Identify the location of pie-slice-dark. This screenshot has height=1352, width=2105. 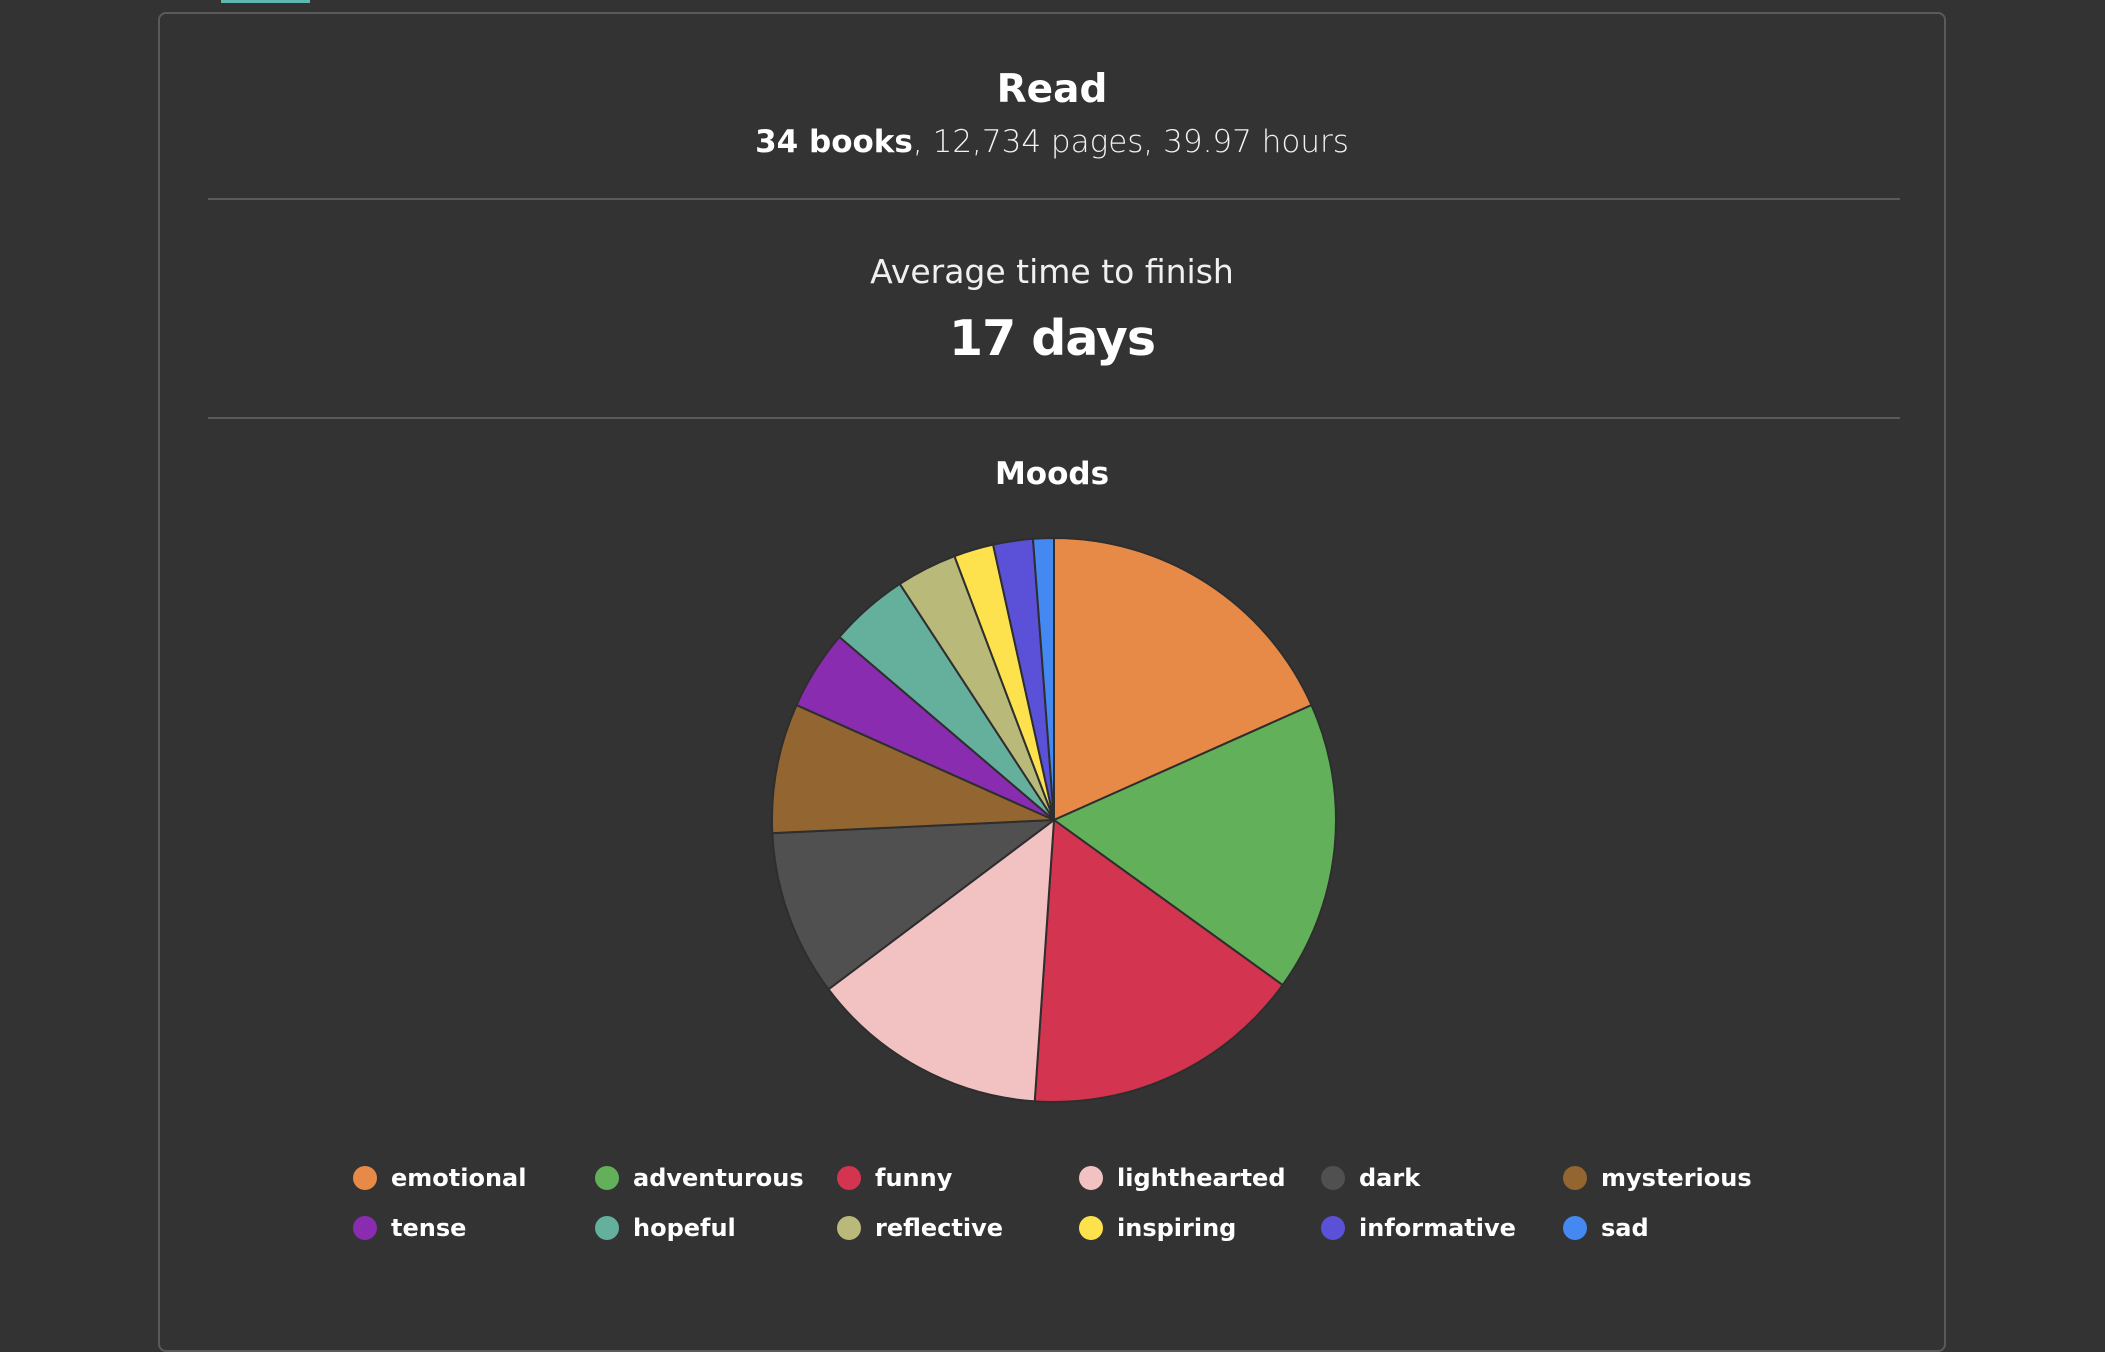
(914, 904).